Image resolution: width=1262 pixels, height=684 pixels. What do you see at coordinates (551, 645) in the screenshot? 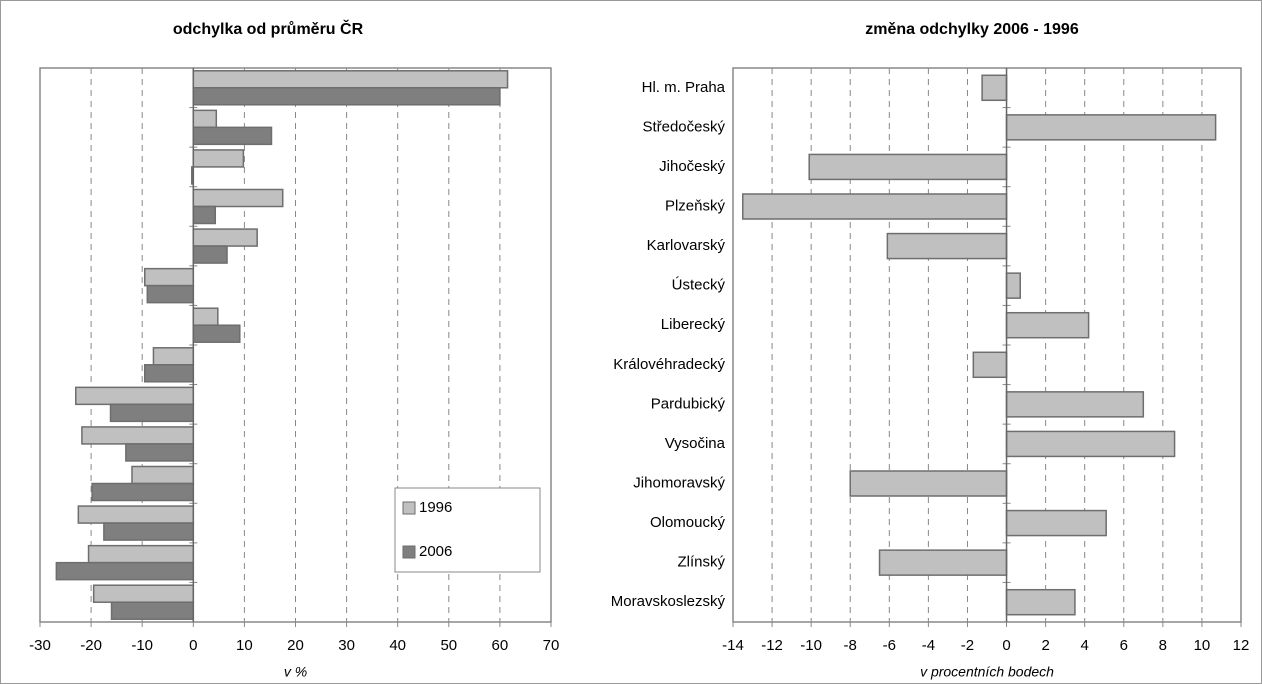
I see `x-tick-label: 70` at bounding box center [551, 645].